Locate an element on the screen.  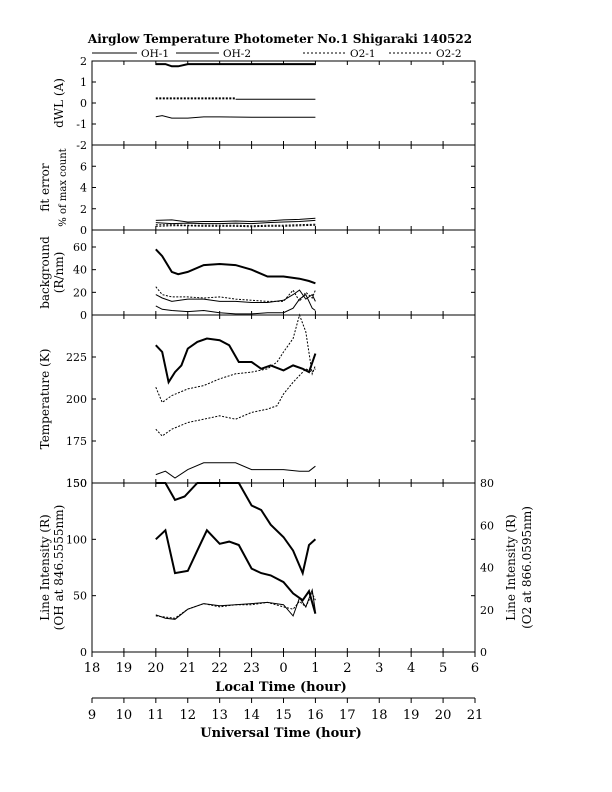
y-tick-label: 225 is located at coordinates (76, 357).